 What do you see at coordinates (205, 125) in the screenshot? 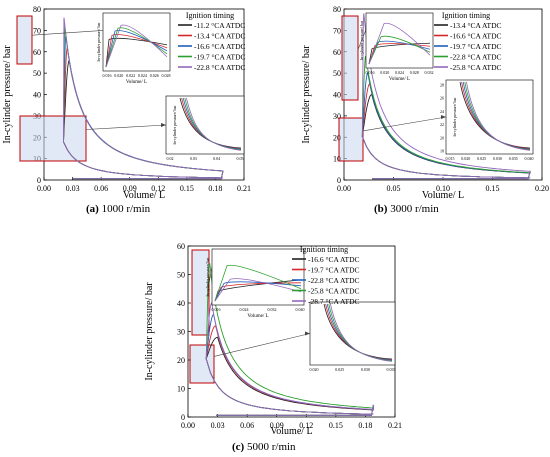
I see `inset-bottom-frame` at bounding box center [205, 125].